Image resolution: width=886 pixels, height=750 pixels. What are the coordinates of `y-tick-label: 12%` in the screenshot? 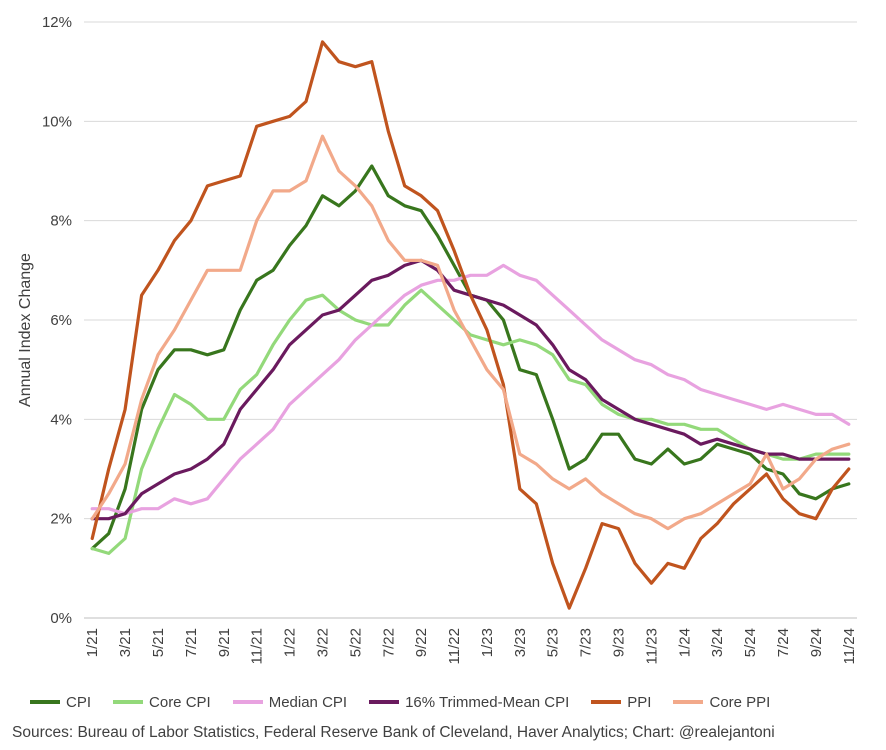 It's located at (57, 22).